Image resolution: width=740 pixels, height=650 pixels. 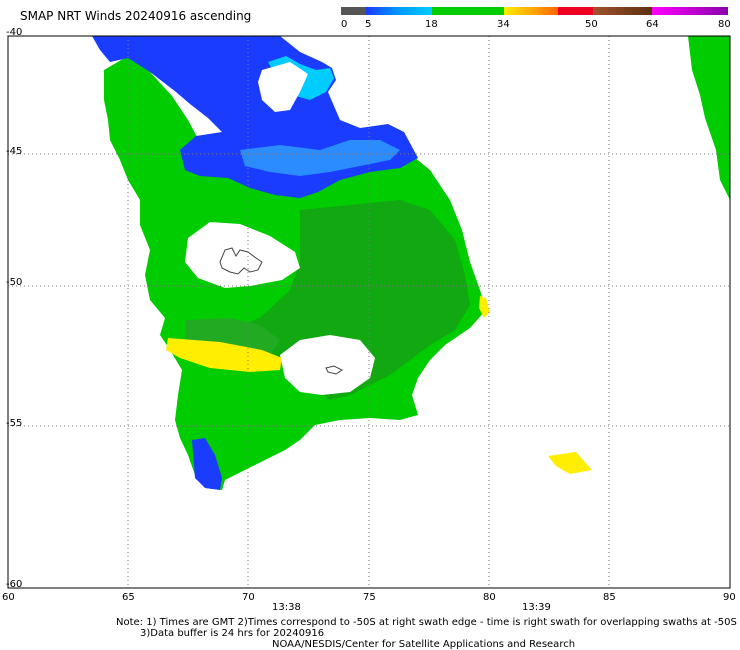 What do you see at coordinates (729, 597) in the screenshot?
I see `lon-label-90: 90` at bounding box center [729, 597].